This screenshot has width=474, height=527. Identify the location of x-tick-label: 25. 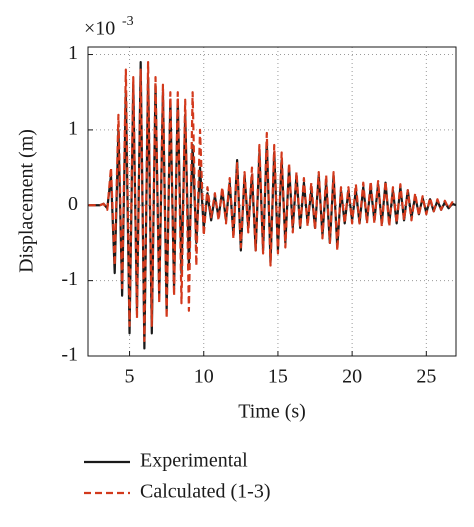
(426, 377).